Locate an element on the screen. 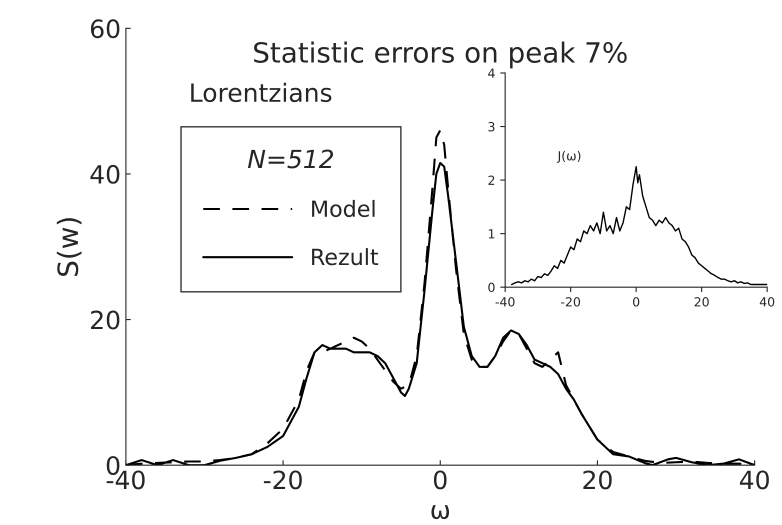 This screenshot has height=525, width=782. legend-title: N=512 is located at coordinates (291, 158).